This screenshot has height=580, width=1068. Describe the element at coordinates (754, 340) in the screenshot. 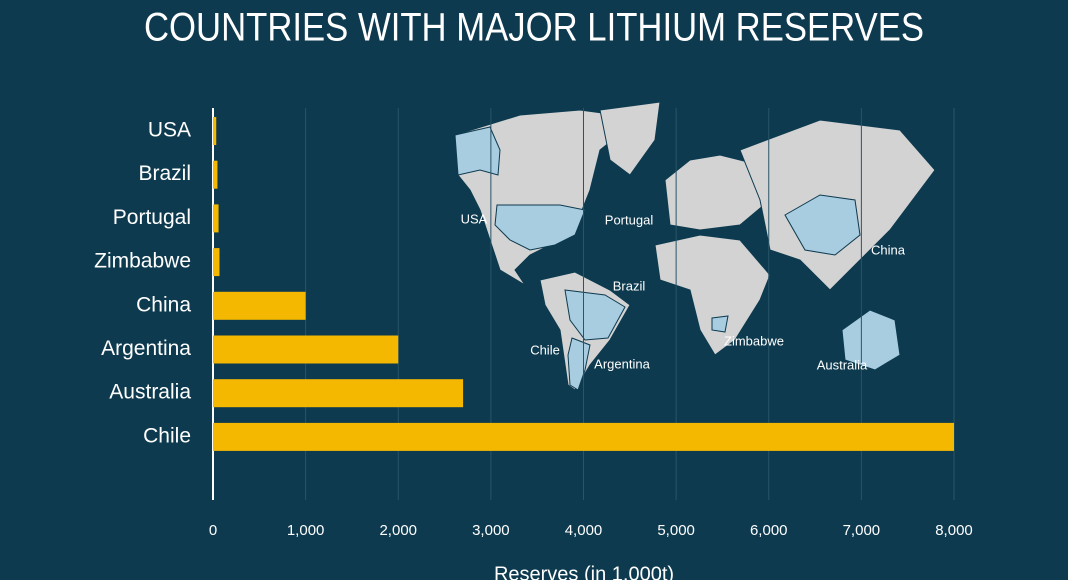

I see `map-label: Zimbabwe` at that location.